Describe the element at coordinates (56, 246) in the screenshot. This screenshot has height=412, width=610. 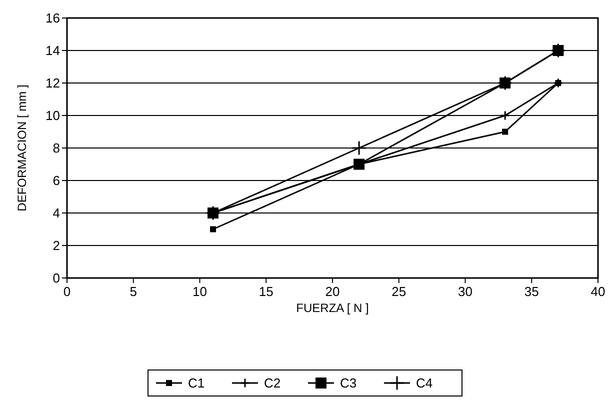
I see `y-tick-label: 2` at that location.